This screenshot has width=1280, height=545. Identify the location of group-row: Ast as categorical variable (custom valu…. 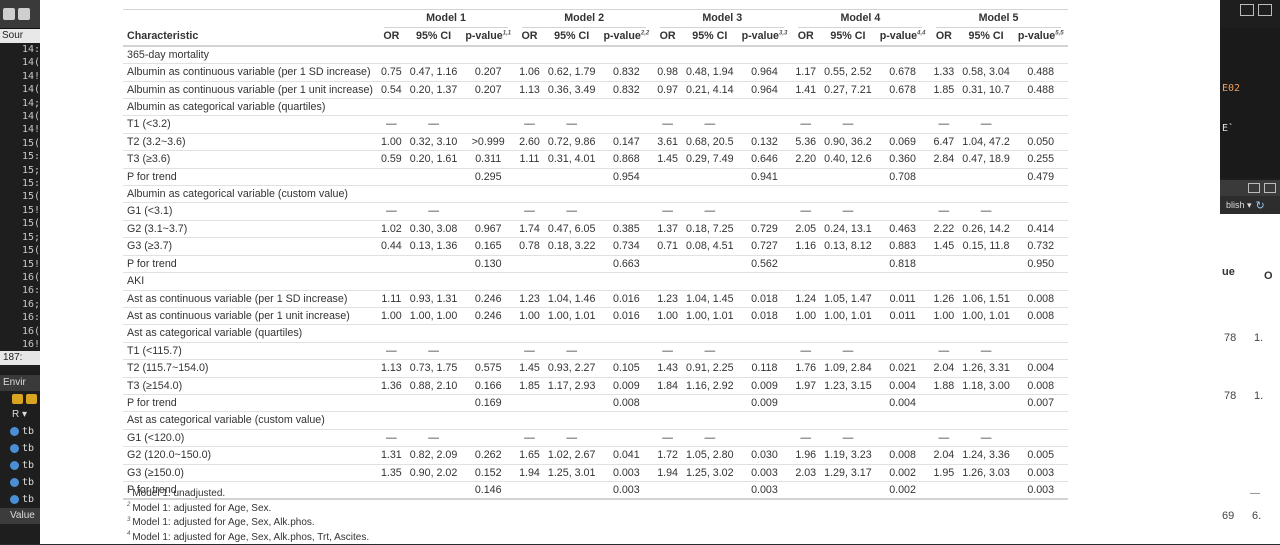
(595, 420).